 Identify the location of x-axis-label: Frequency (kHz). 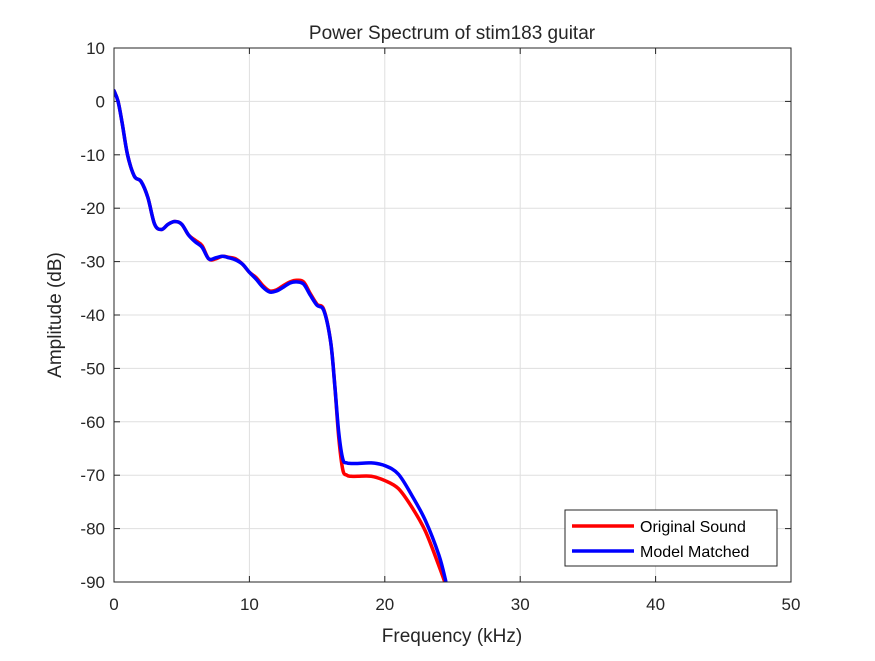
(452, 636).